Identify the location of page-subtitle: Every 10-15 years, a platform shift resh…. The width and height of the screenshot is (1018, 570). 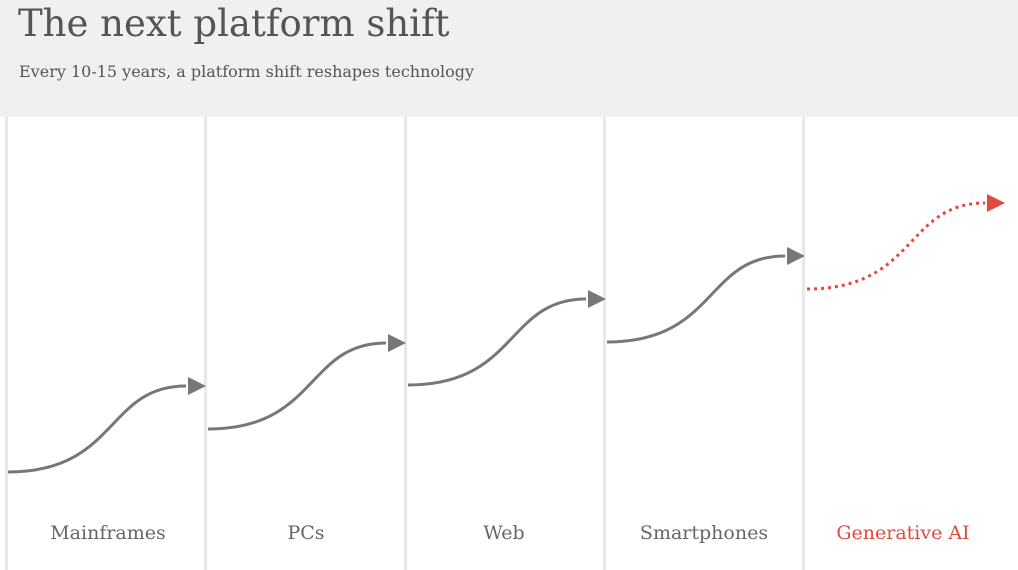
(247, 71).